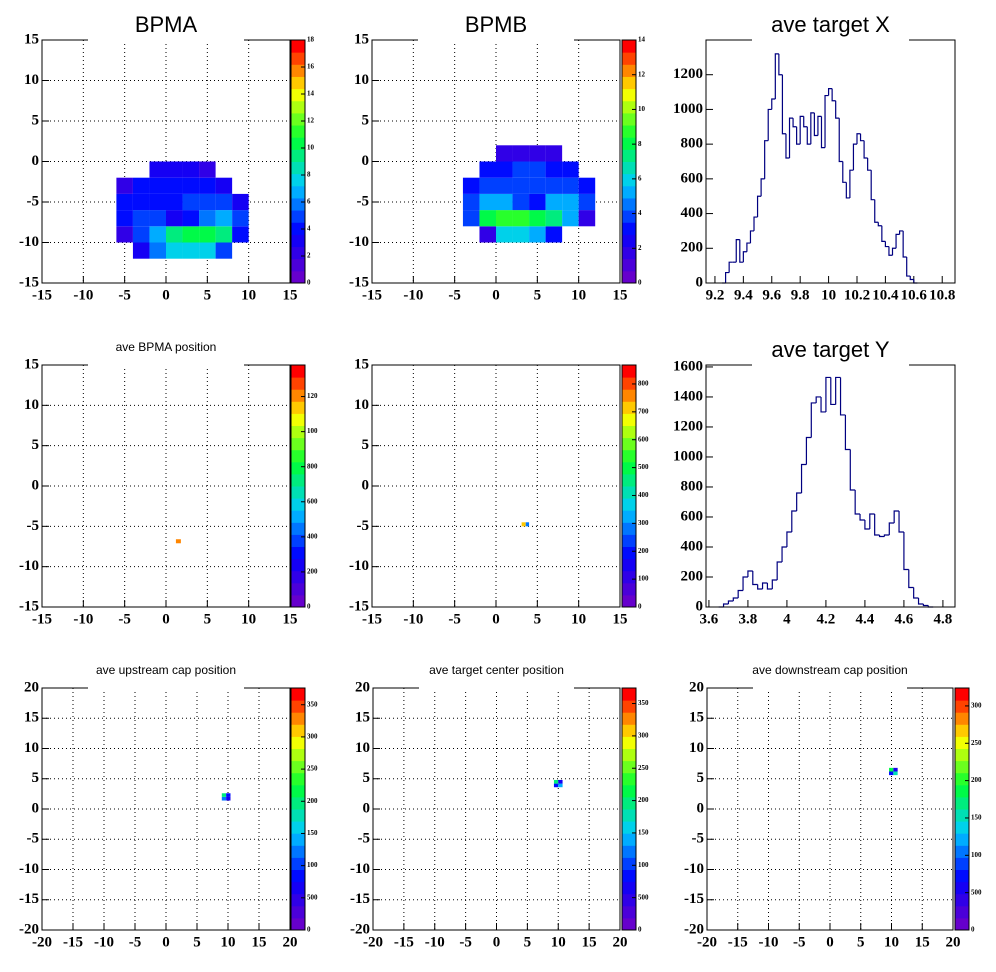 This screenshot has height=972, width=996. What do you see at coordinates (359, 566) in the screenshot?
I see `y-tick-label: -10` at bounding box center [359, 566].